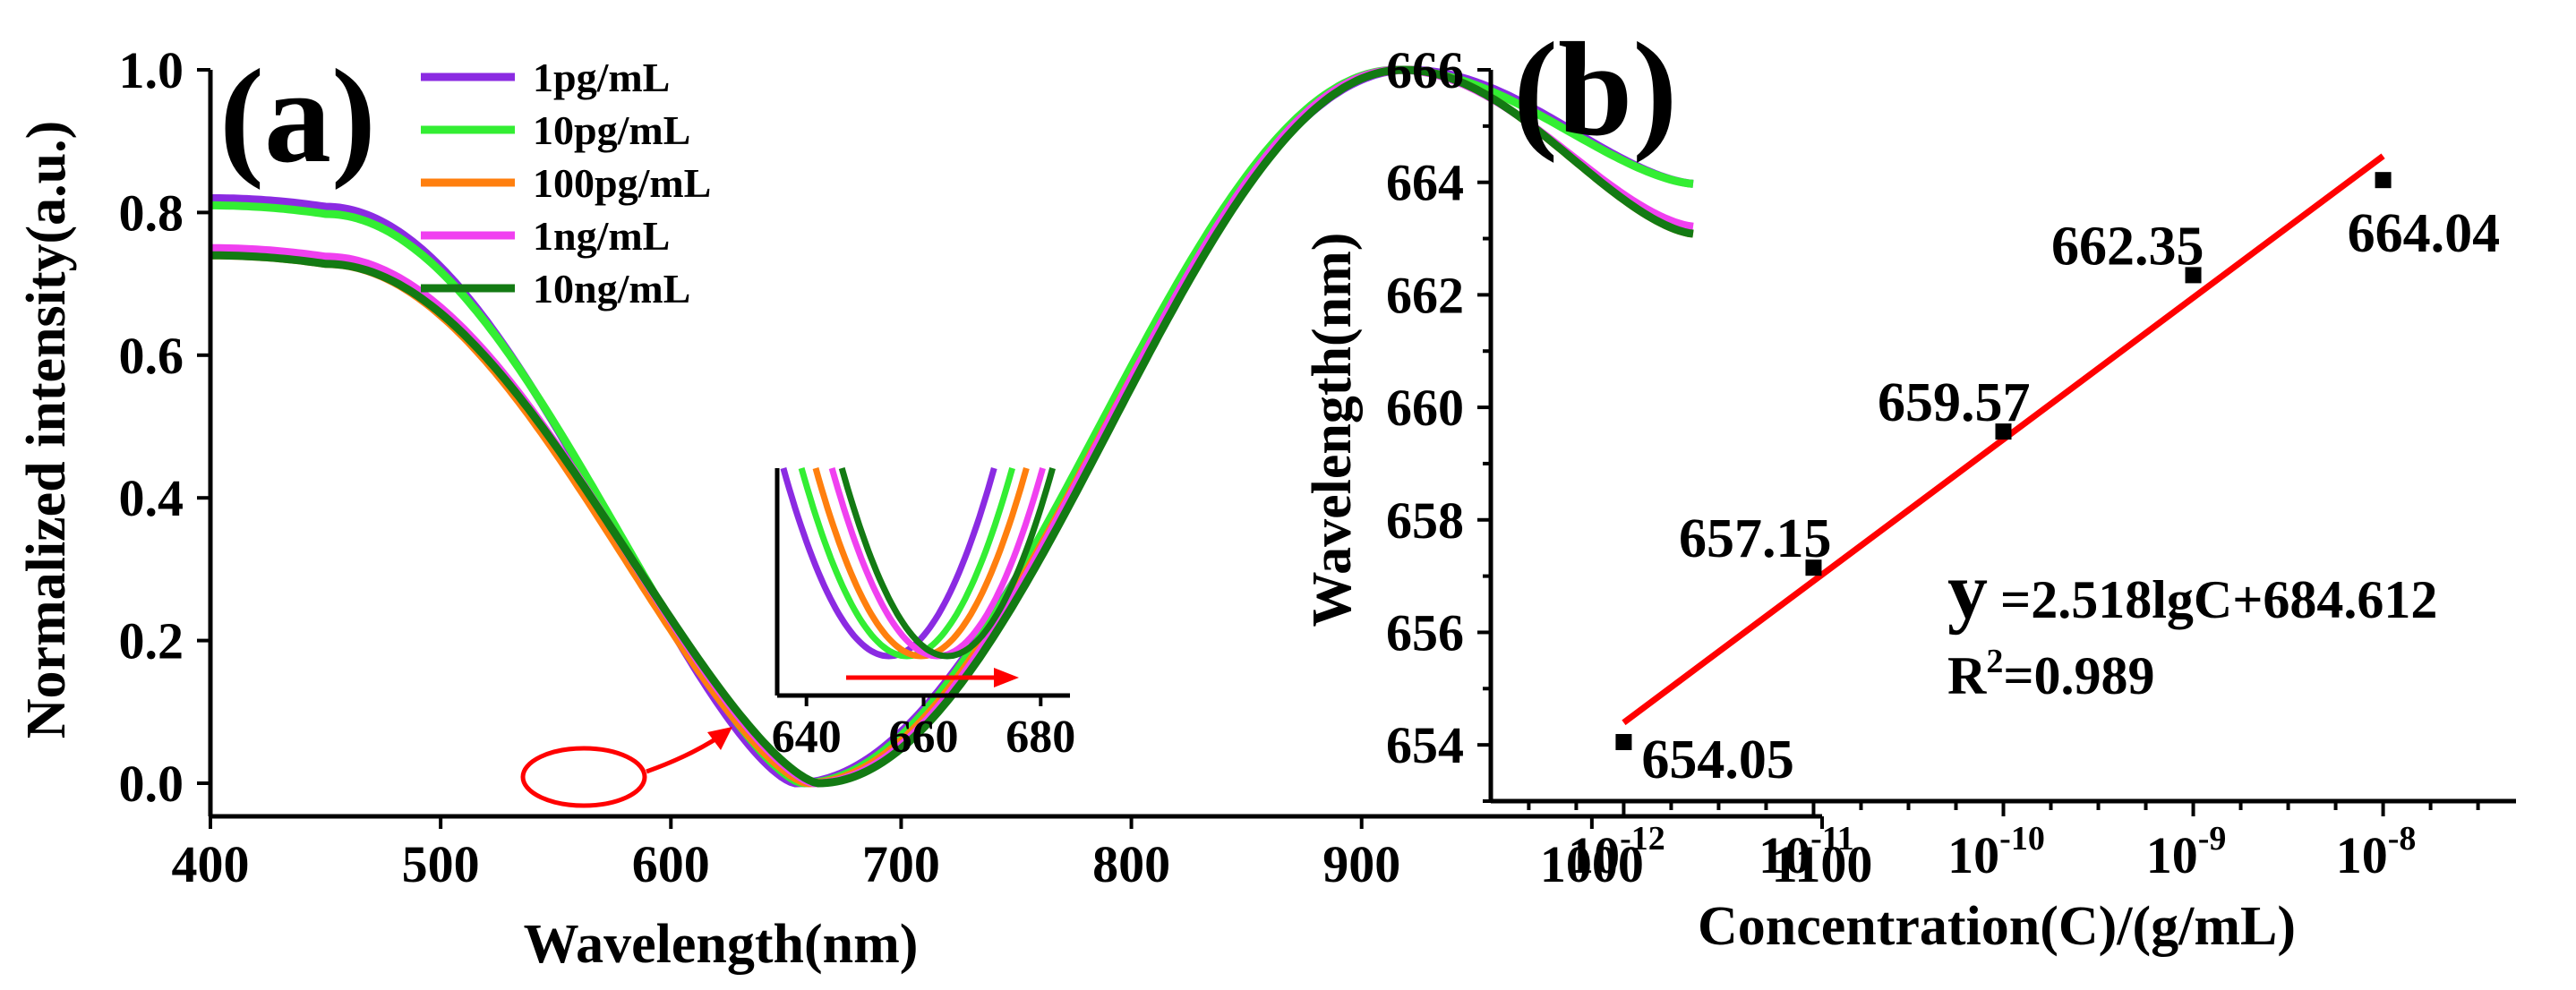  Describe the element at coordinates (441, 864) in the screenshot. I see `a-x-tick-label: 500` at that location.